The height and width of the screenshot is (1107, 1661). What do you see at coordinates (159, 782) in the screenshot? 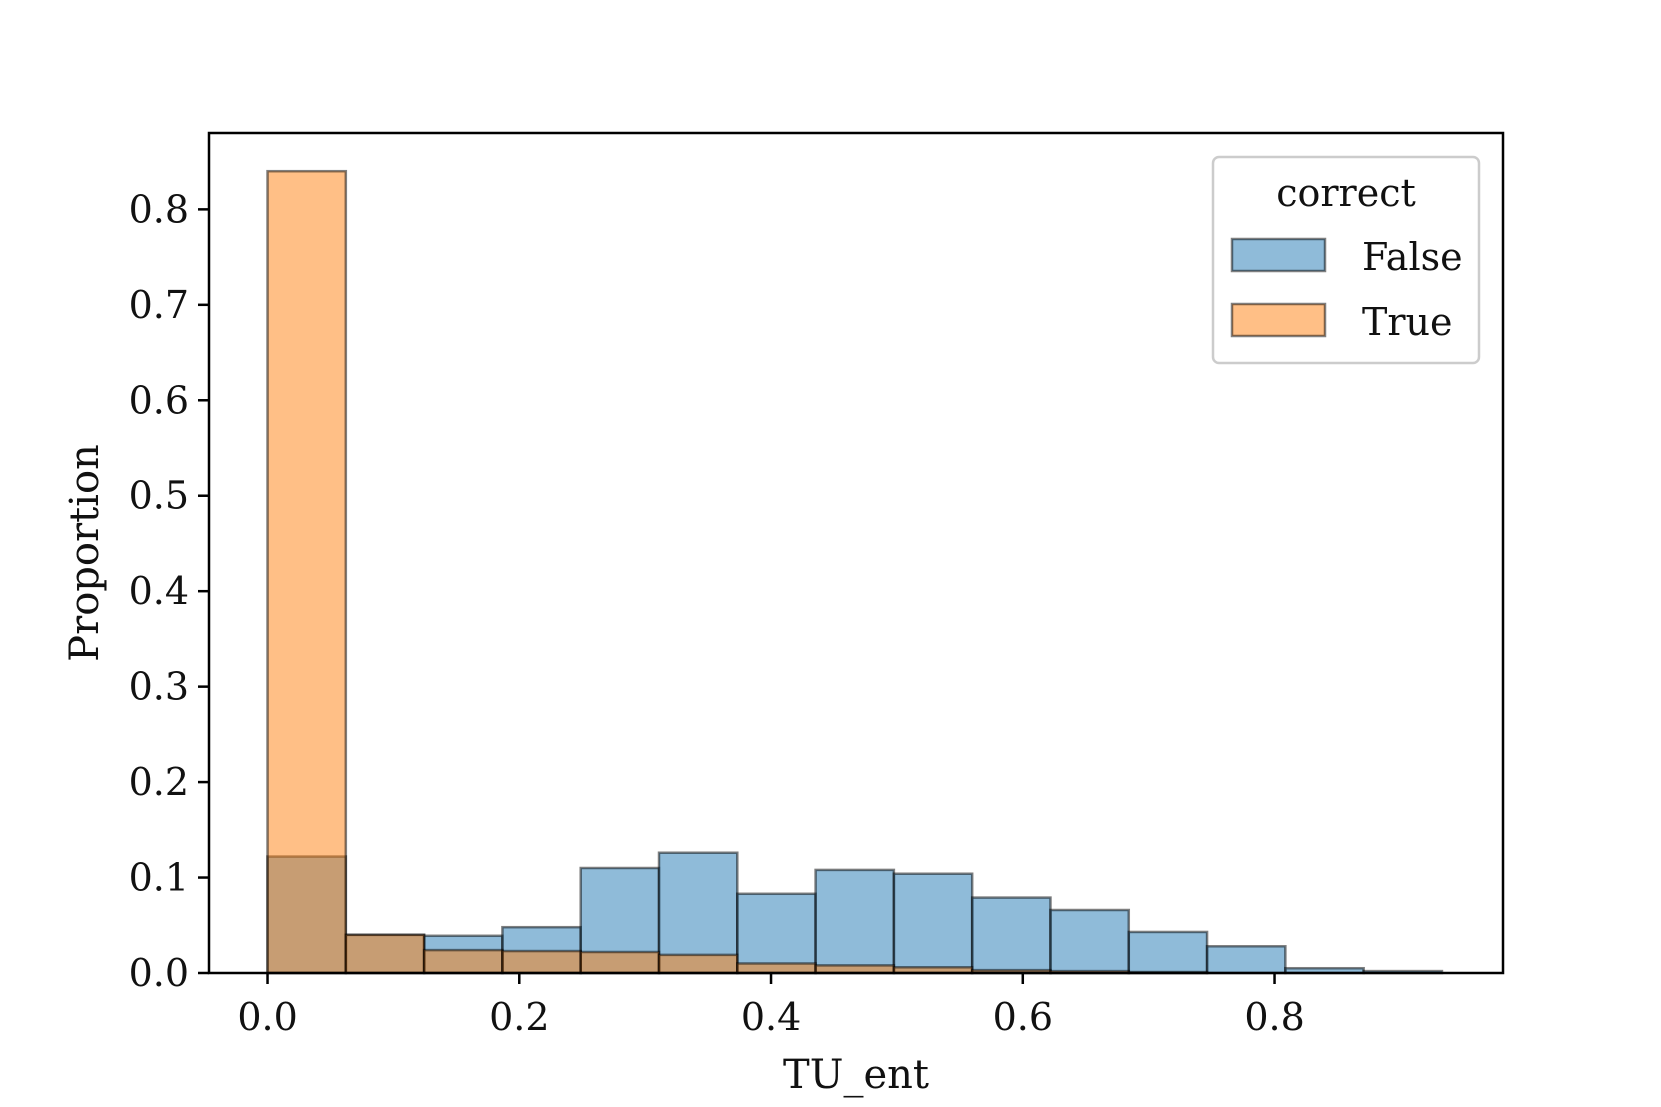
I see `y-tick-label: 0.2` at bounding box center [159, 782].